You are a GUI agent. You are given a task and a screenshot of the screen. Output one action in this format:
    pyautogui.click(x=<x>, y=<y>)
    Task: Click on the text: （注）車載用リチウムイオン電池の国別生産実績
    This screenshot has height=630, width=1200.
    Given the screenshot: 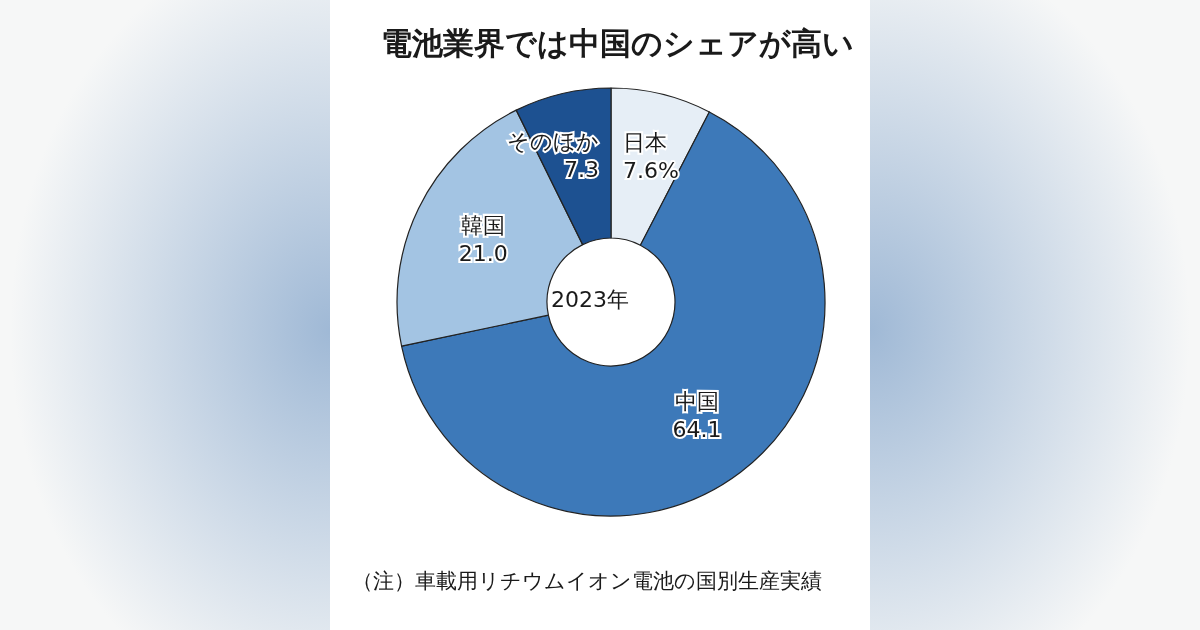 What is the action you would take?
    pyautogui.click(x=587, y=581)
    